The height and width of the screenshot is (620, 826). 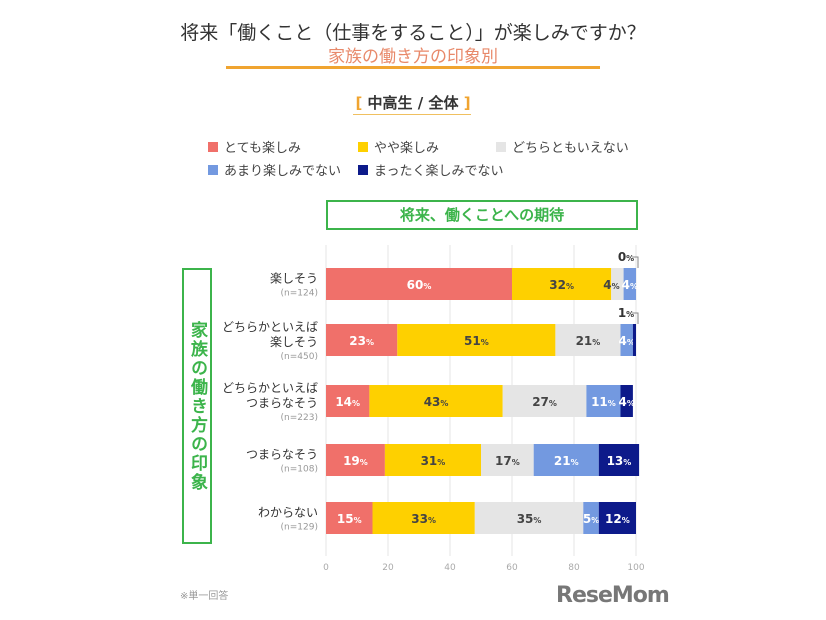 What do you see at coordinates (574, 568) in the screenshot?
I see `x-tick-label: 80` at bounding box center [574, 568].